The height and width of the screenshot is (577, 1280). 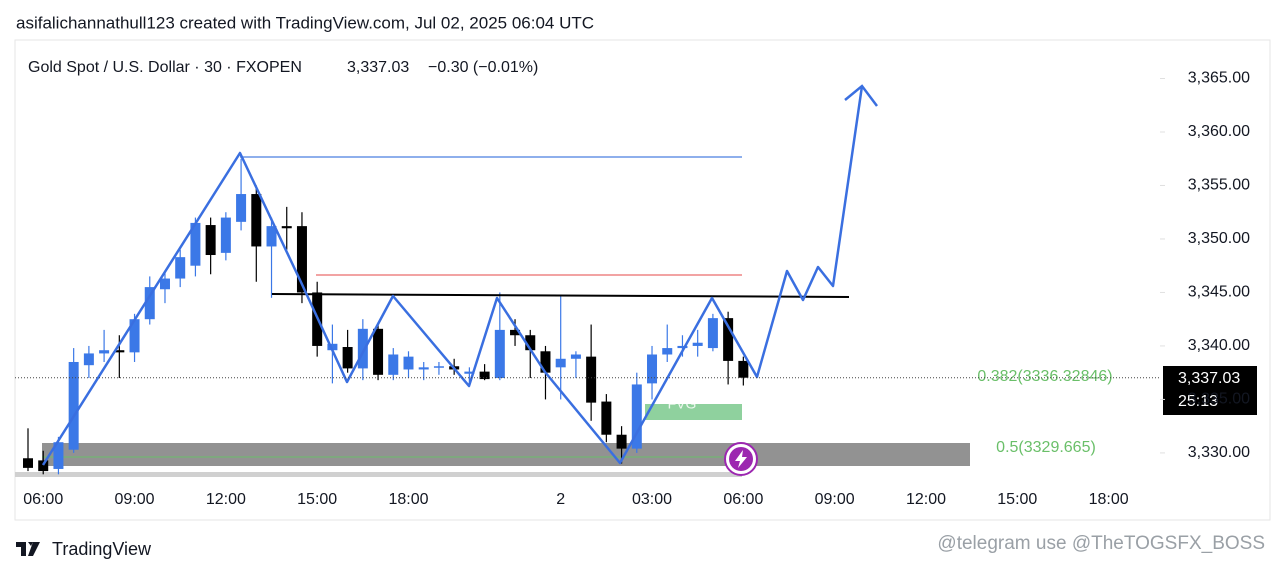 I want to click on symbol-title: Gold Spot / U.S. Dollar · 30 · FXOPEN, so click(x=165, y=67).